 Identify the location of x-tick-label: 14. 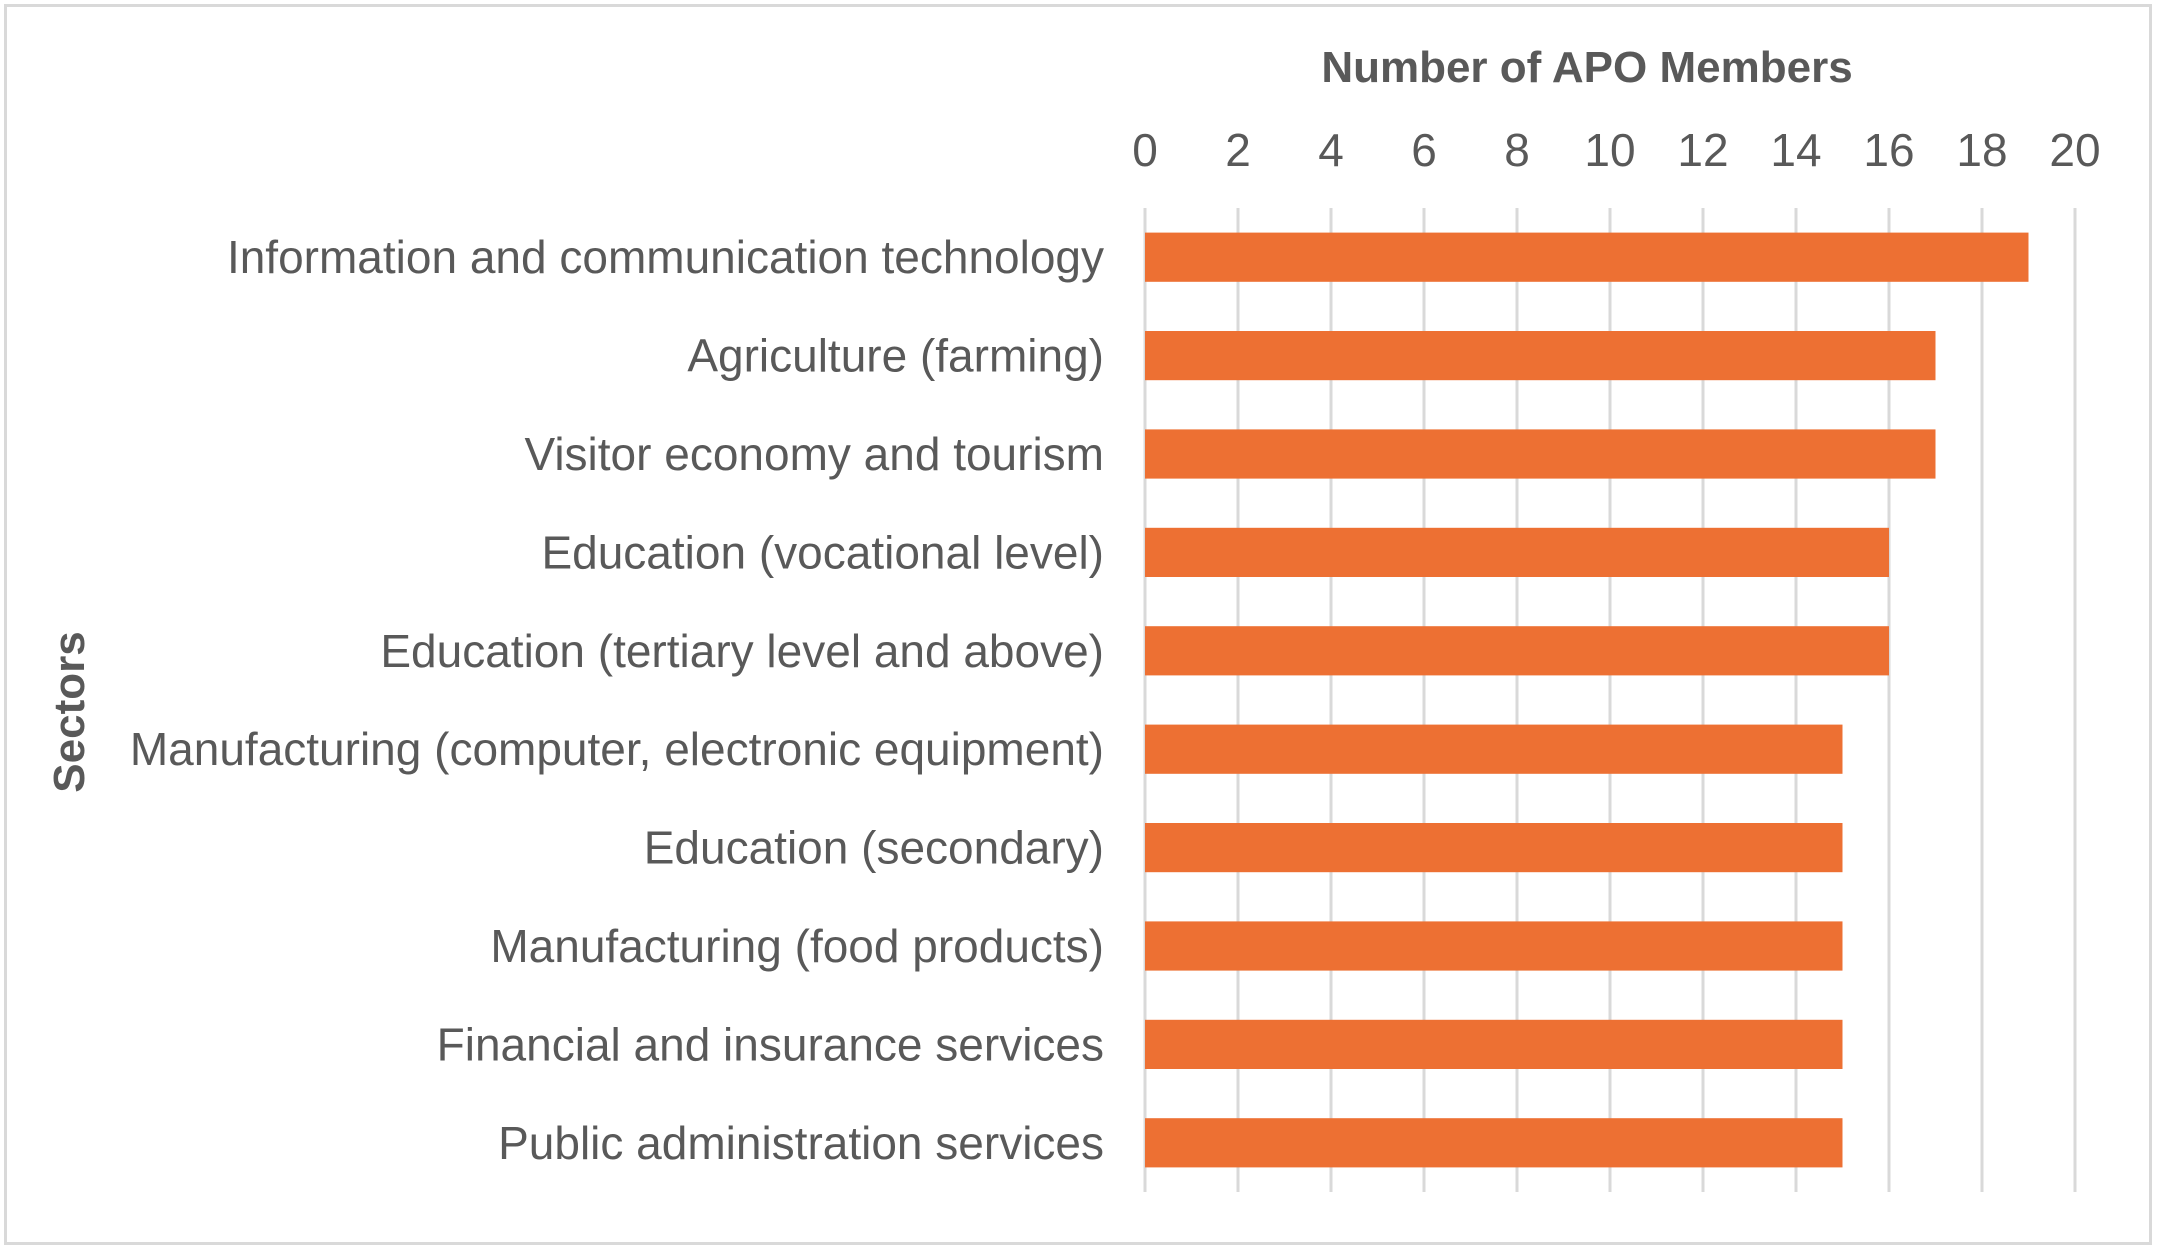
(1795, 150).